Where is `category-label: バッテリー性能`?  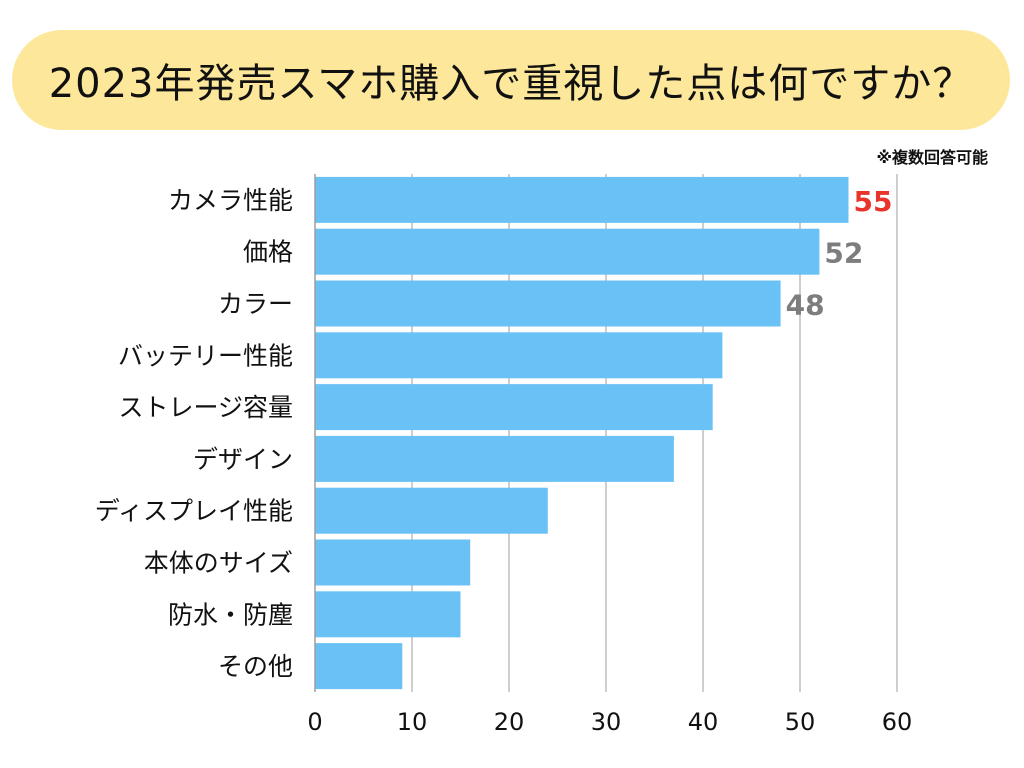
category-label: バッテリー性能 is located at coordinates (205, 355).